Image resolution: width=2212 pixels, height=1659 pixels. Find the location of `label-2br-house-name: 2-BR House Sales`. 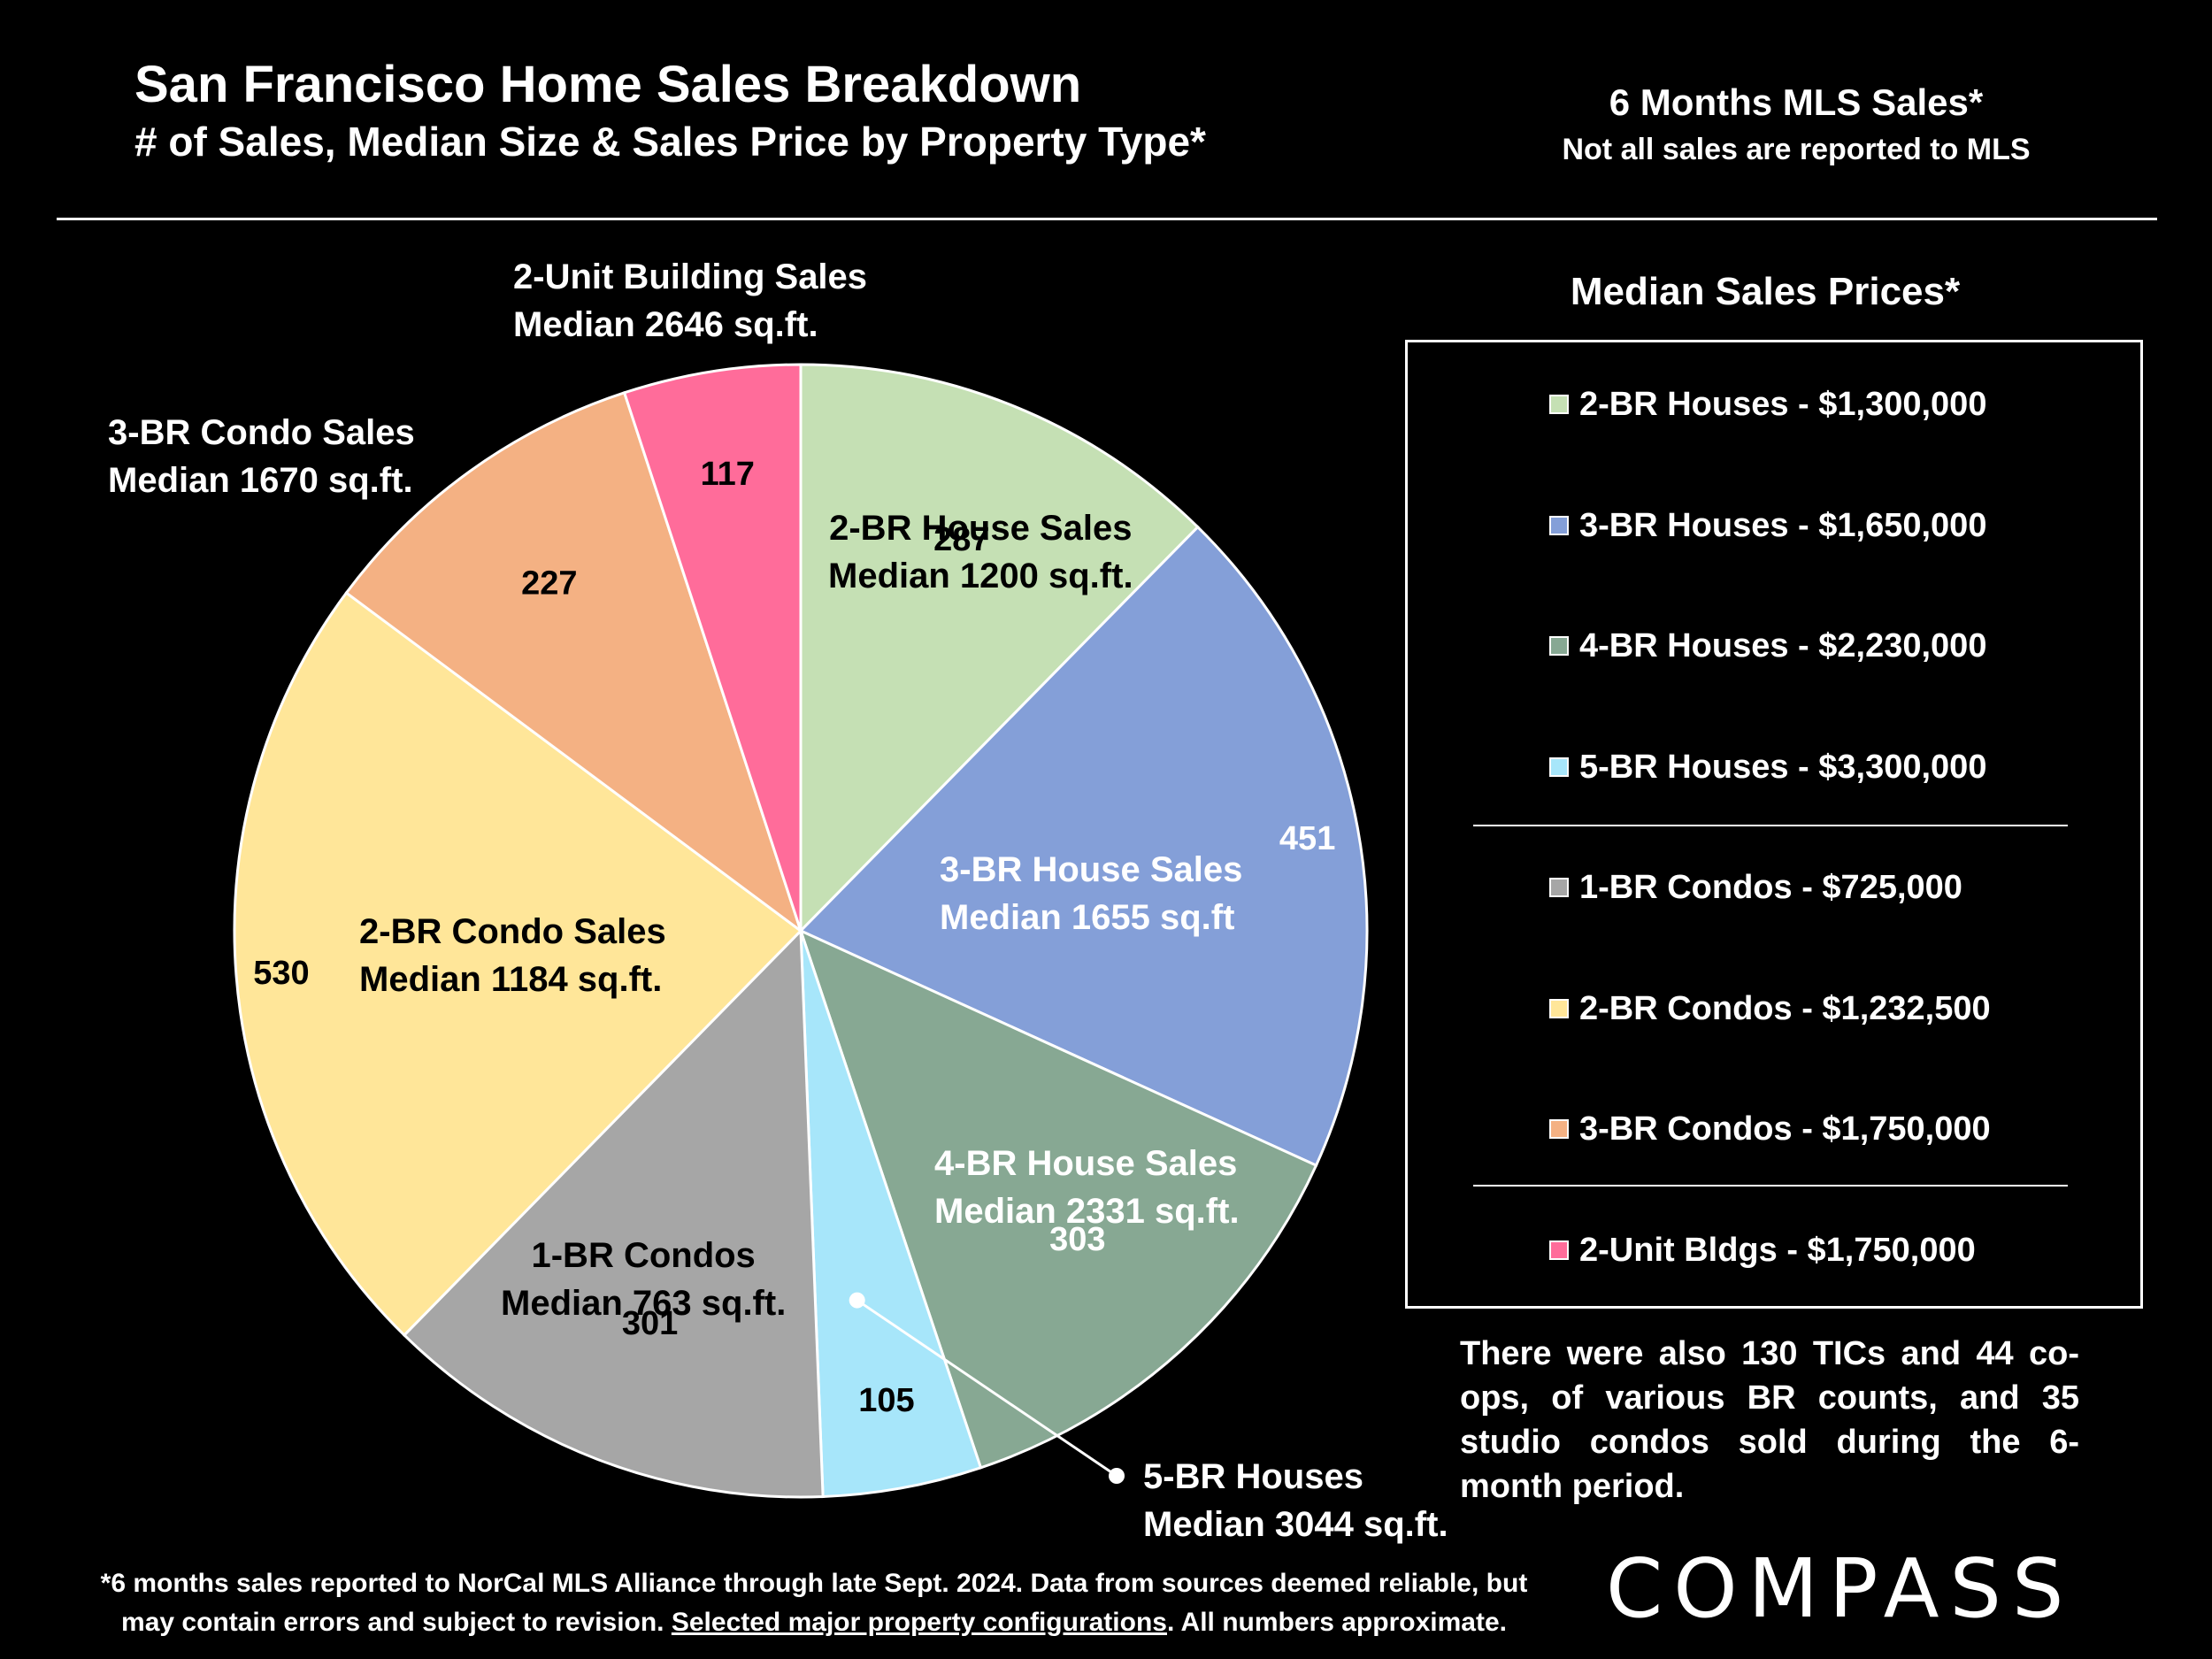

label-2br-house-name: 2-BR House Sales is located at coordinates (981, 528).